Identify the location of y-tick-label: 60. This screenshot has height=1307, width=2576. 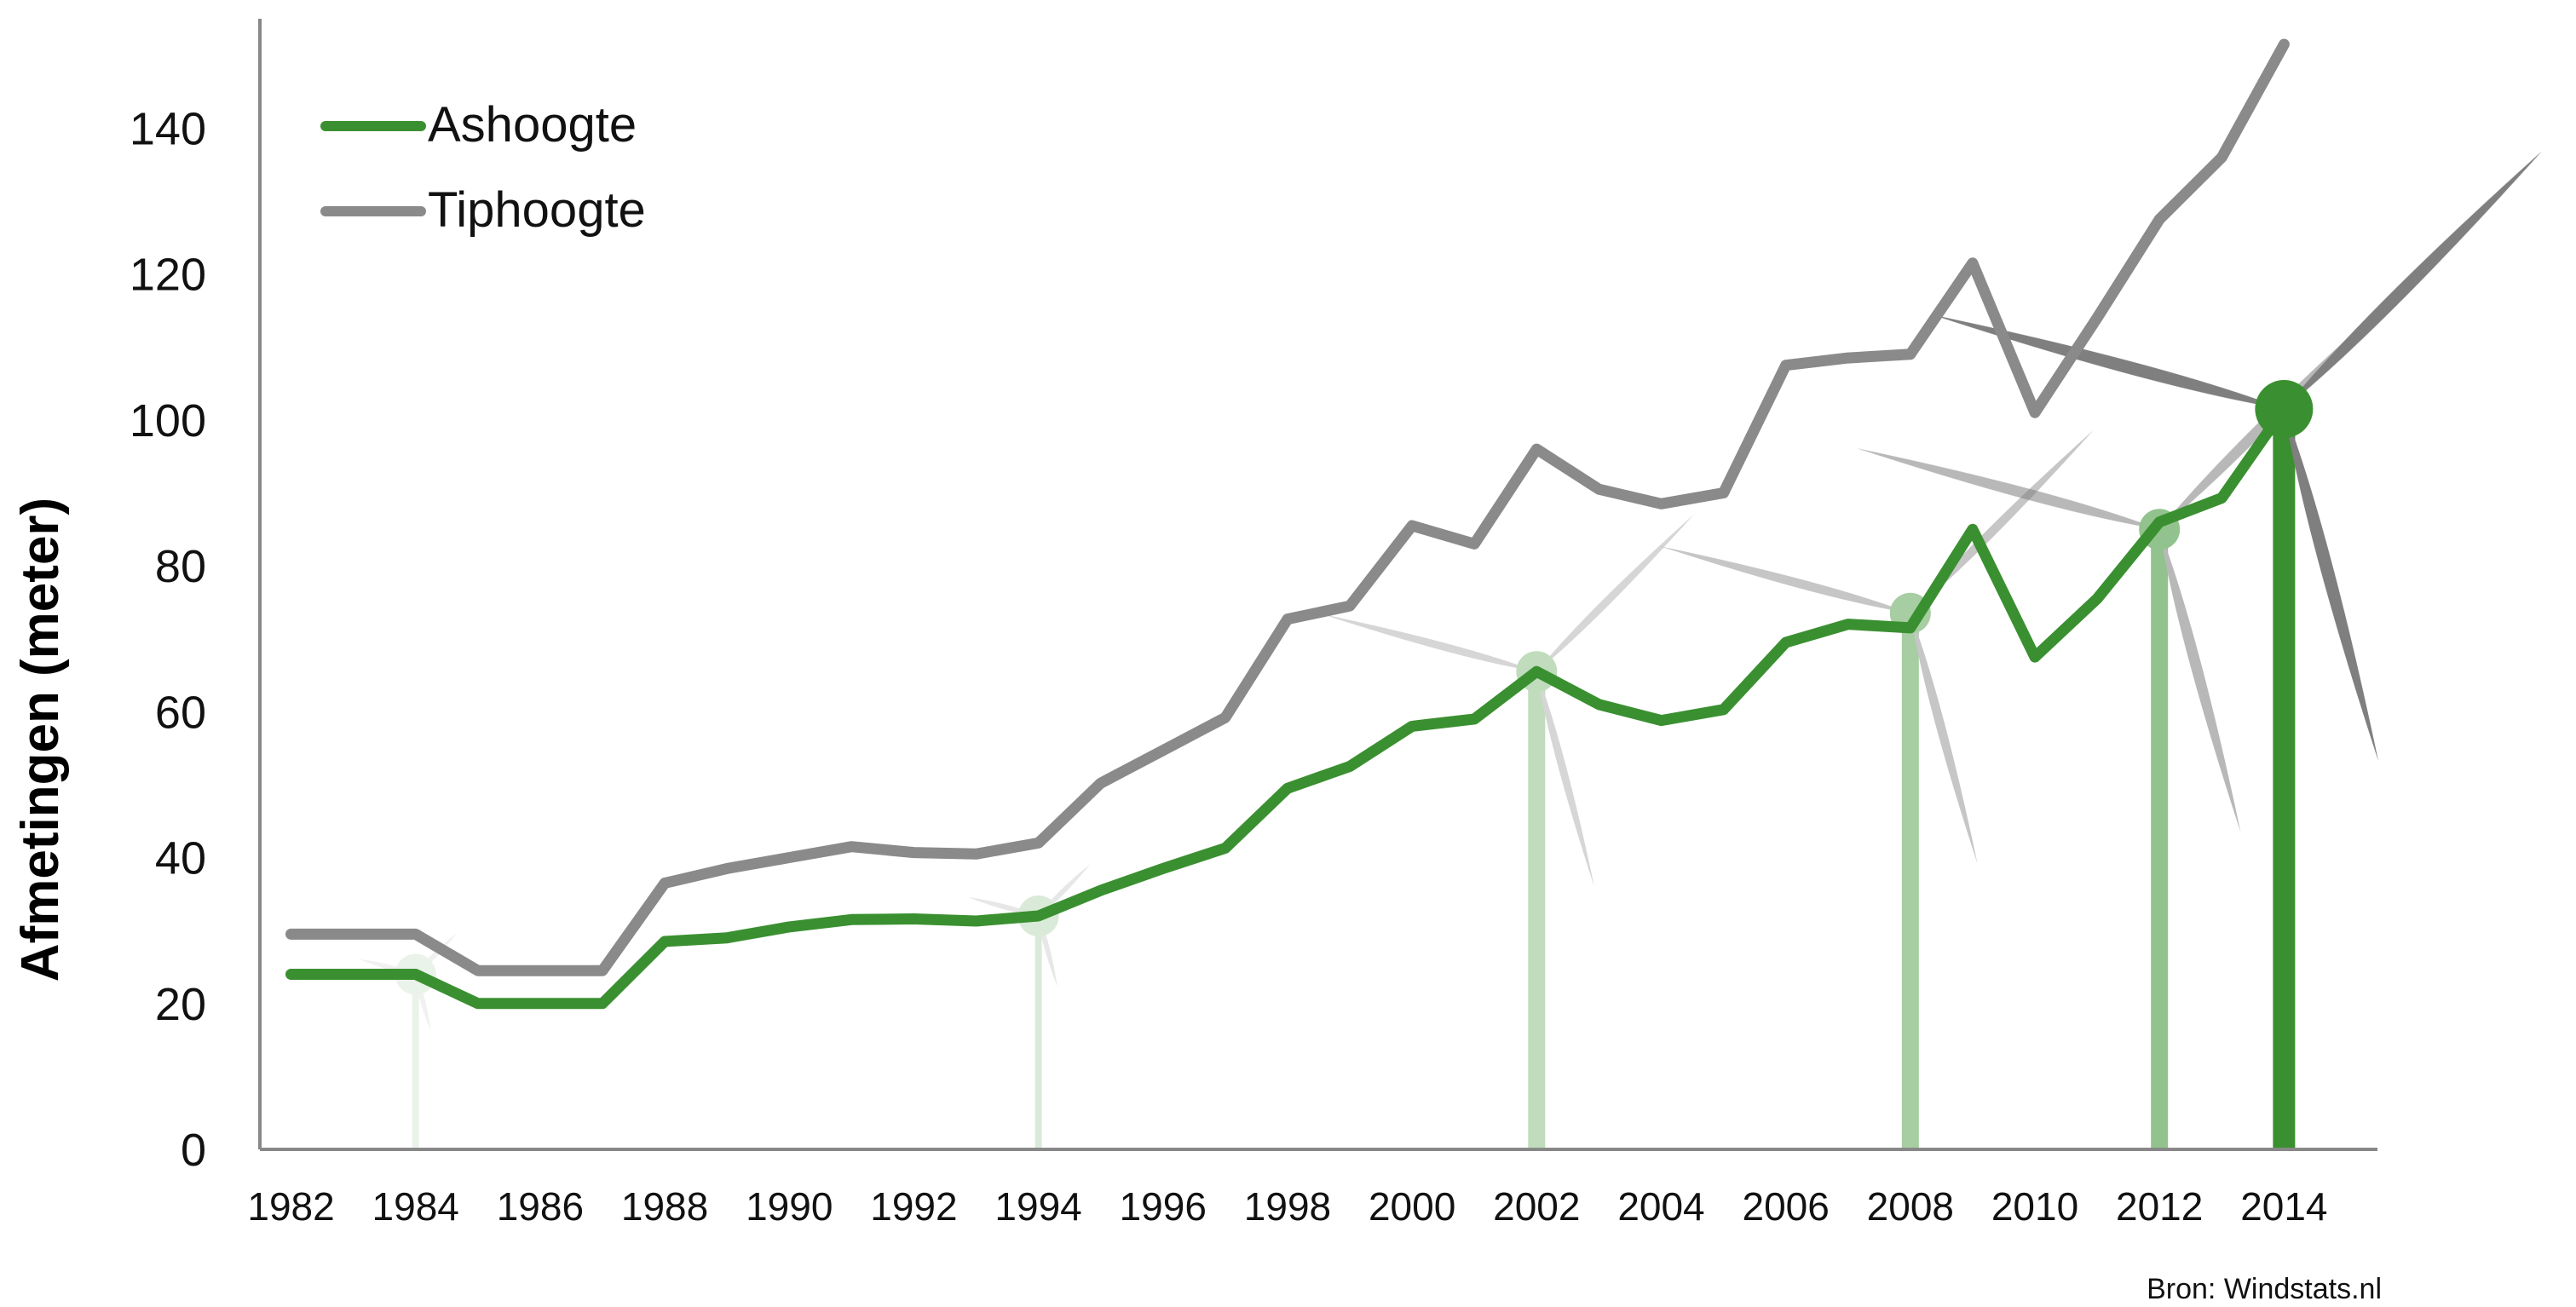
(180, 713).